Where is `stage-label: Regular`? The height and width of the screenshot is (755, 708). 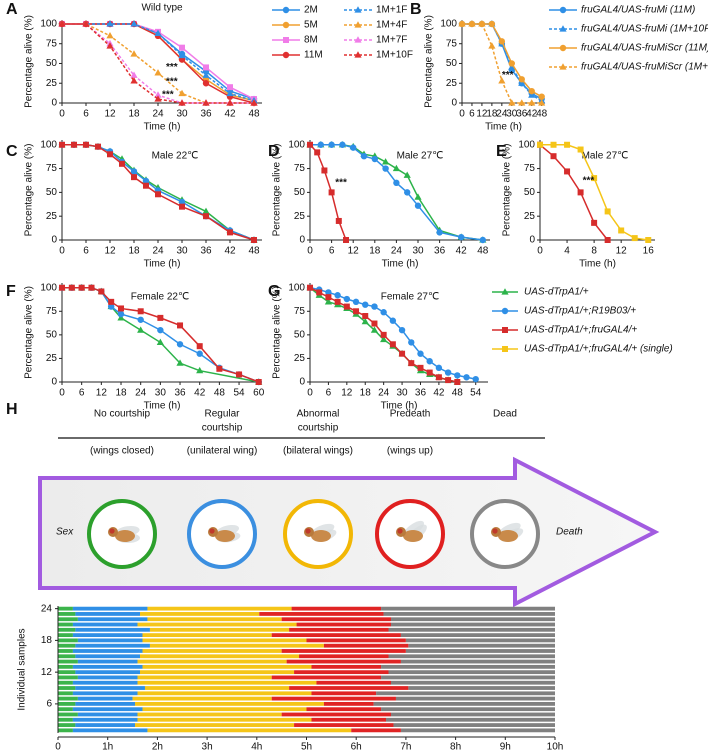
stage-label: Regular is located at coordinates (222, 414).